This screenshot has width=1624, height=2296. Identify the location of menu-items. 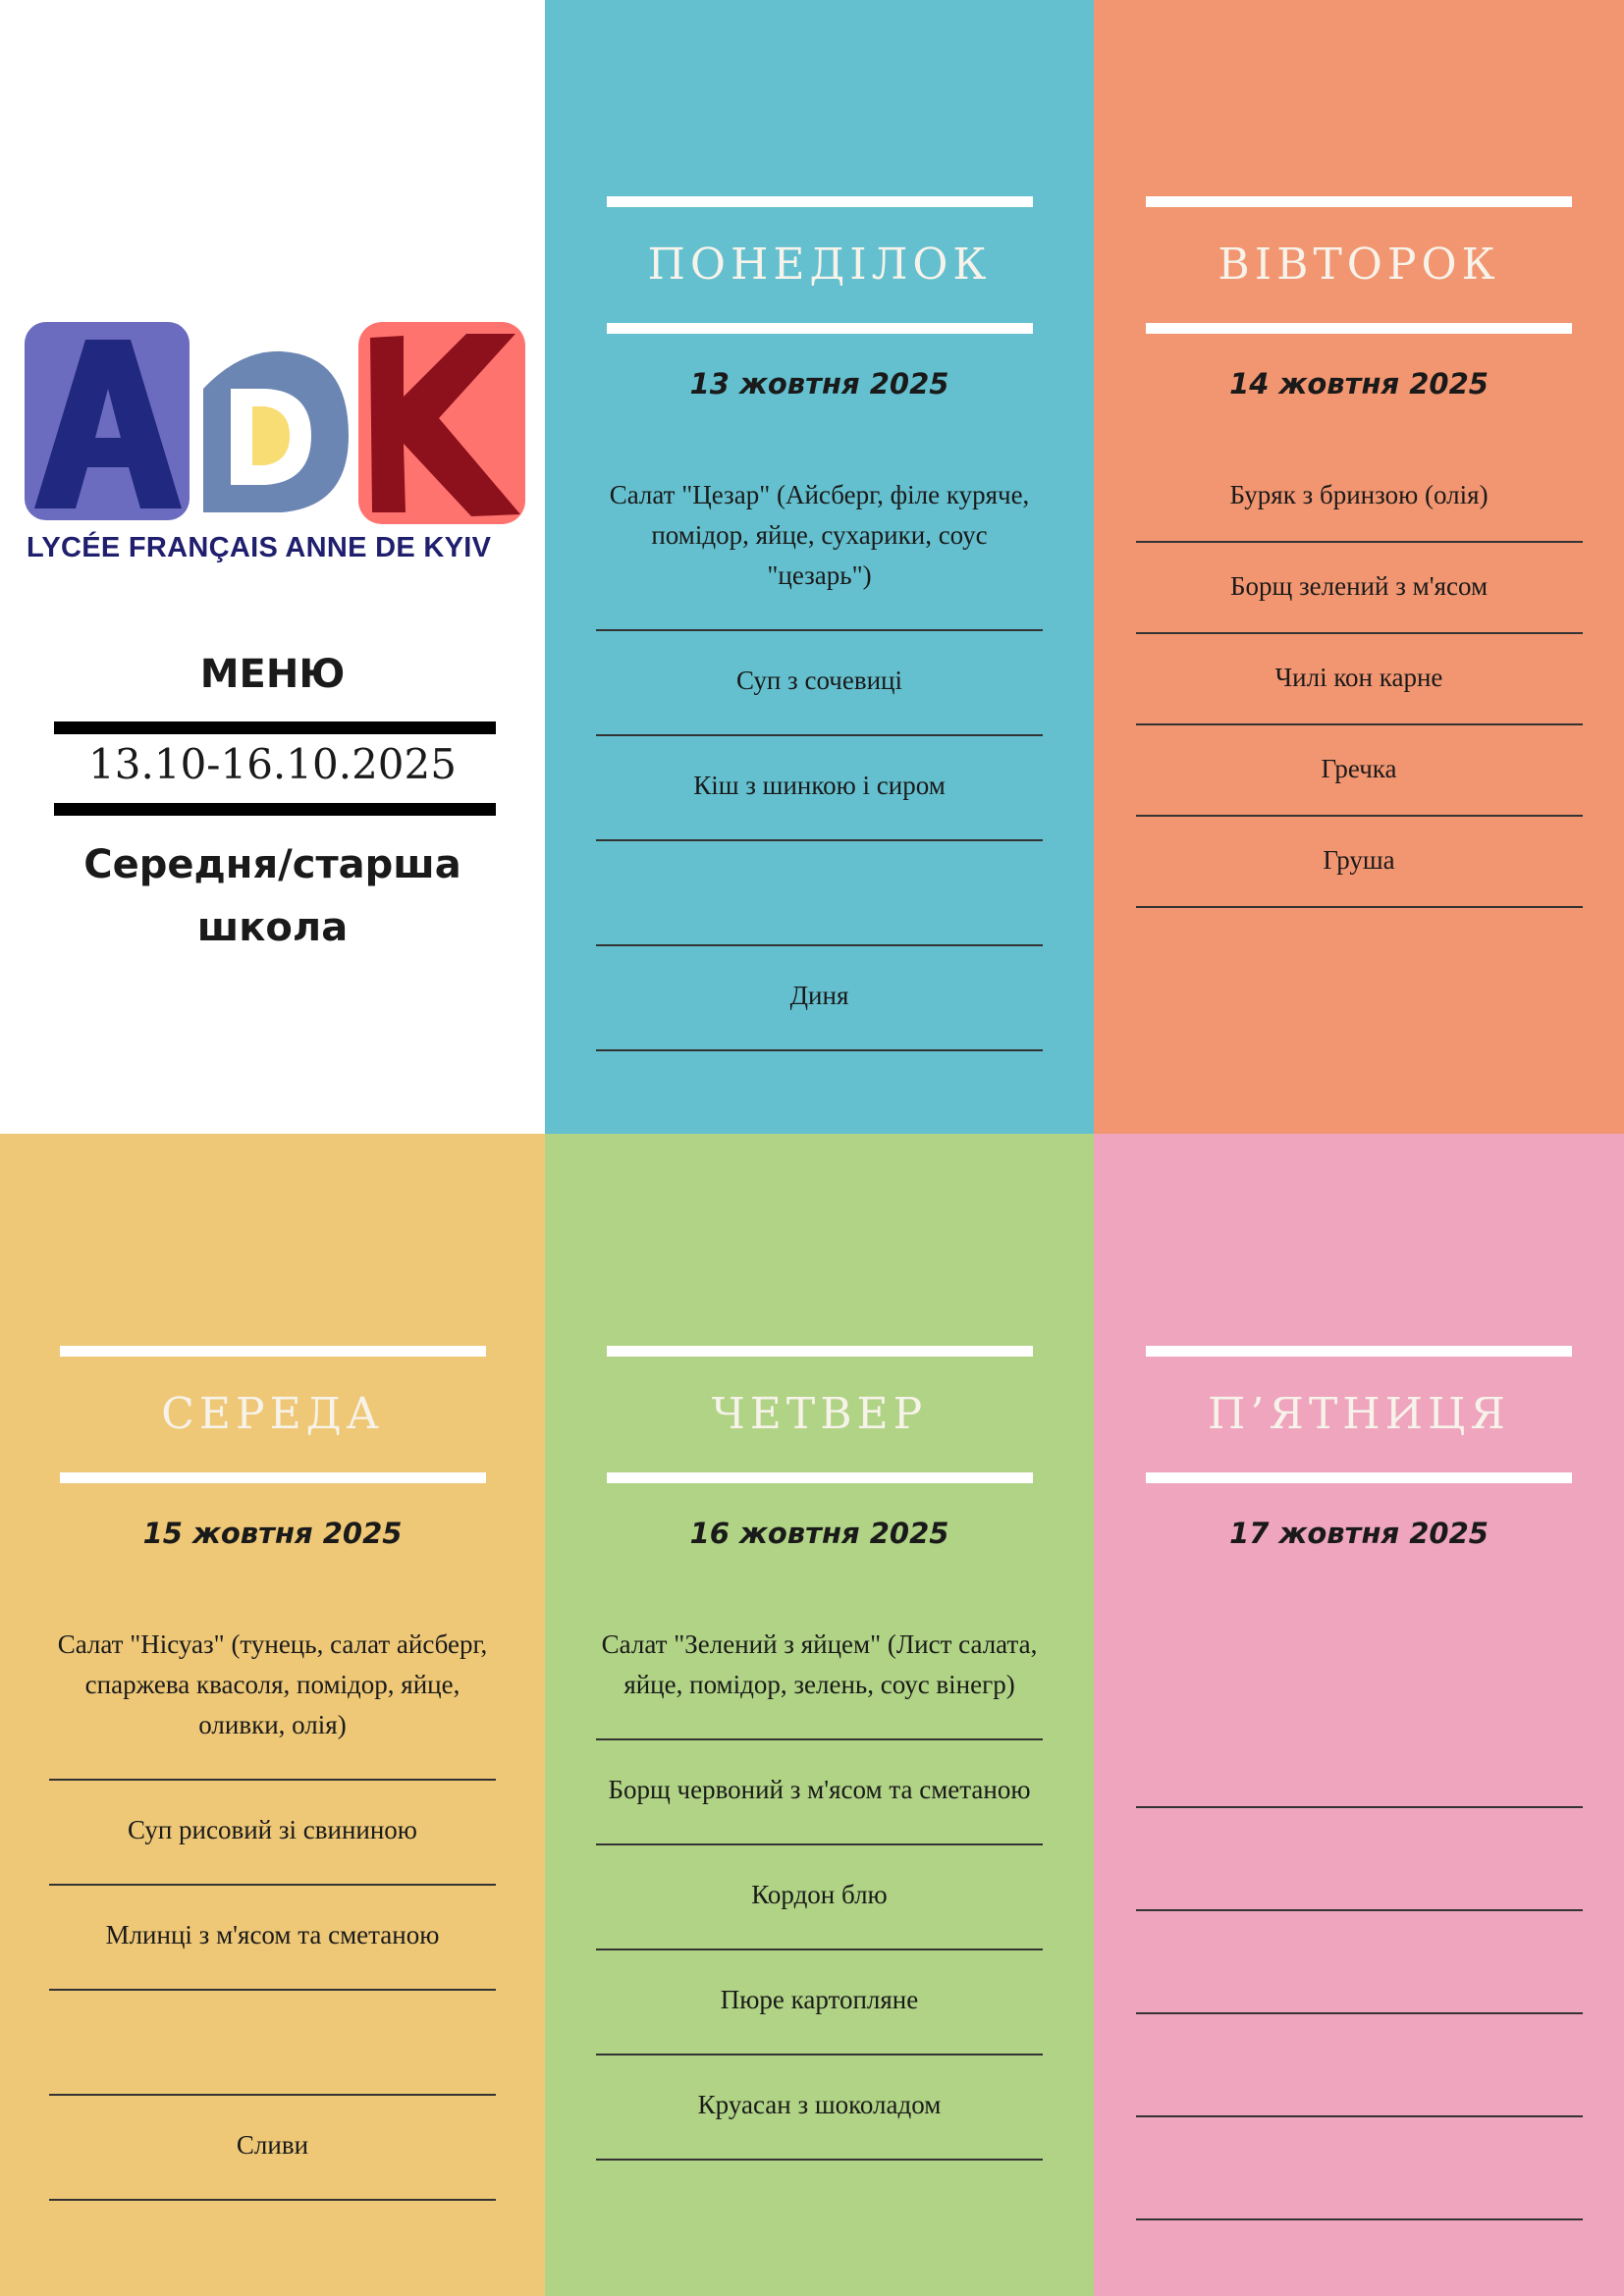
(1359, 1962).